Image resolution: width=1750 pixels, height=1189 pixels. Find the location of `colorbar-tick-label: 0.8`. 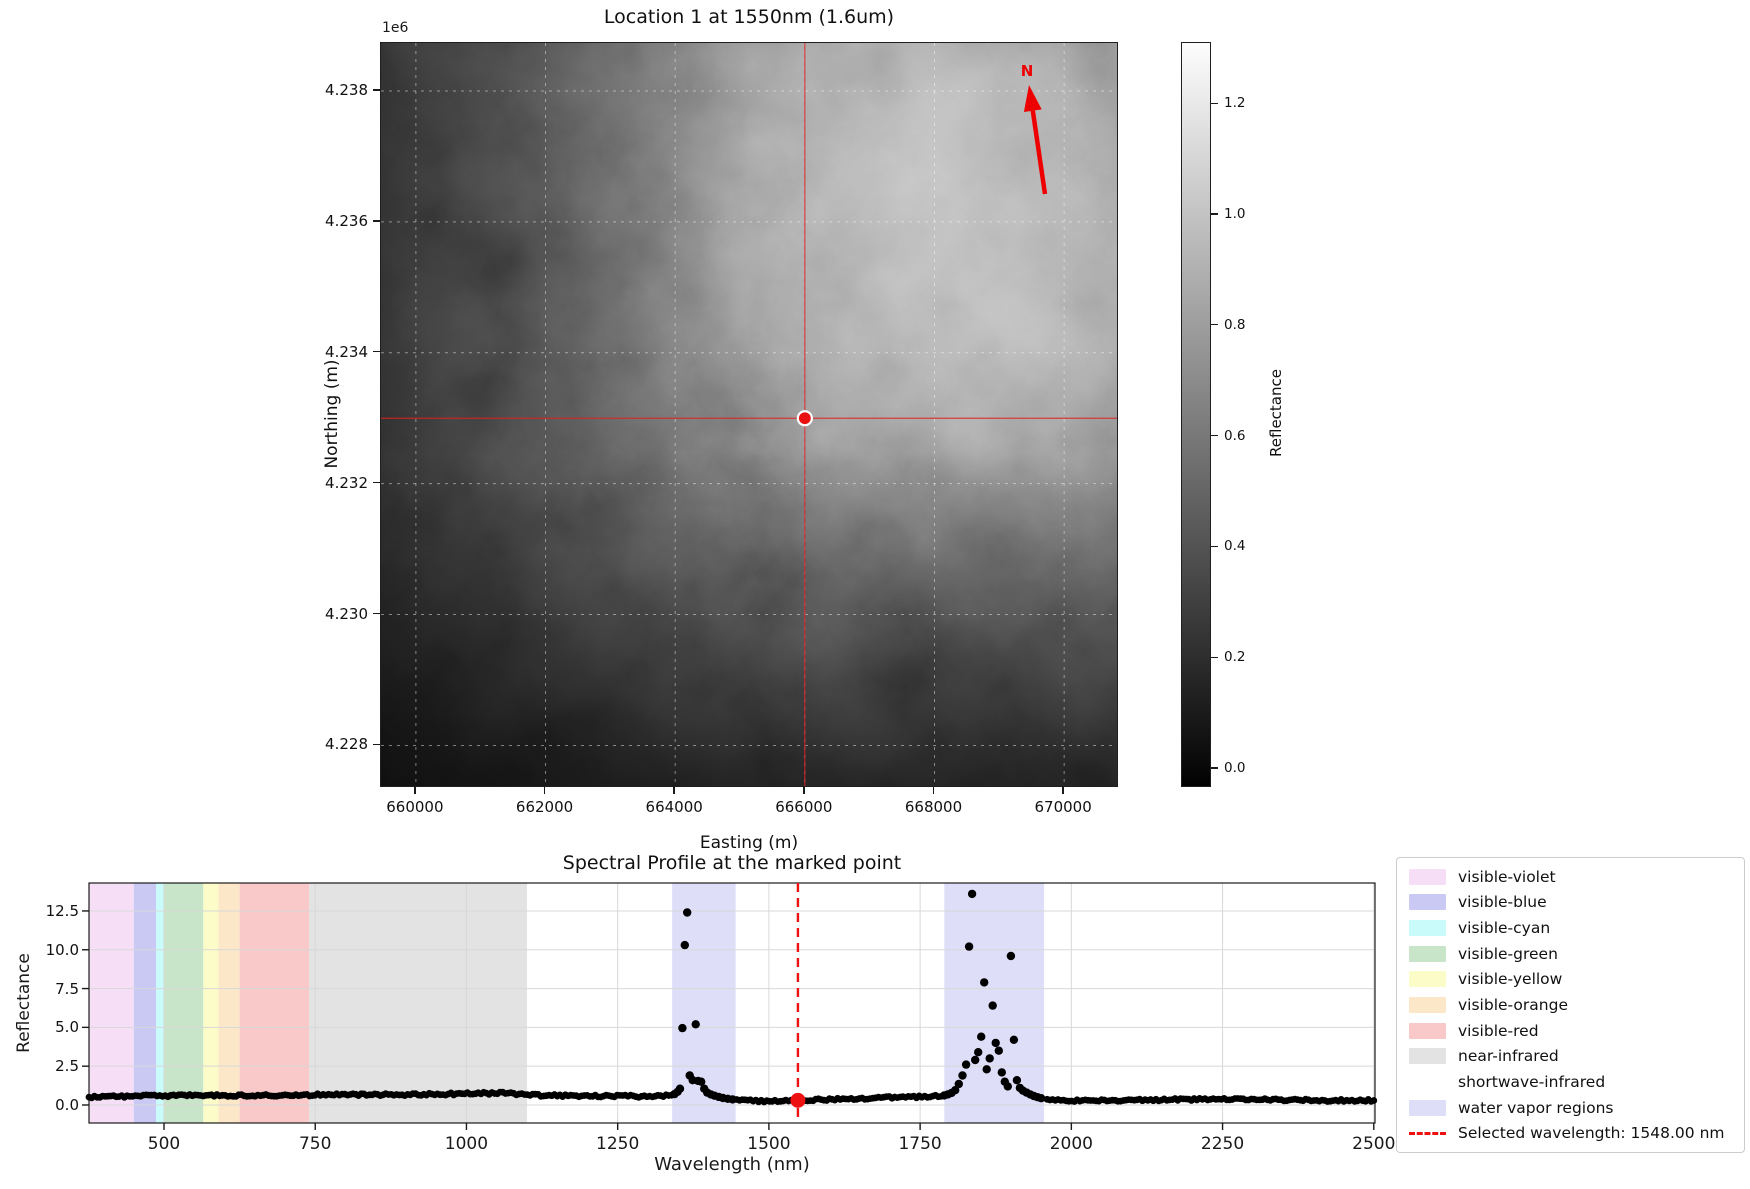

colorbar-tick-label: 0.8 is located at coordinates (1235, 324).